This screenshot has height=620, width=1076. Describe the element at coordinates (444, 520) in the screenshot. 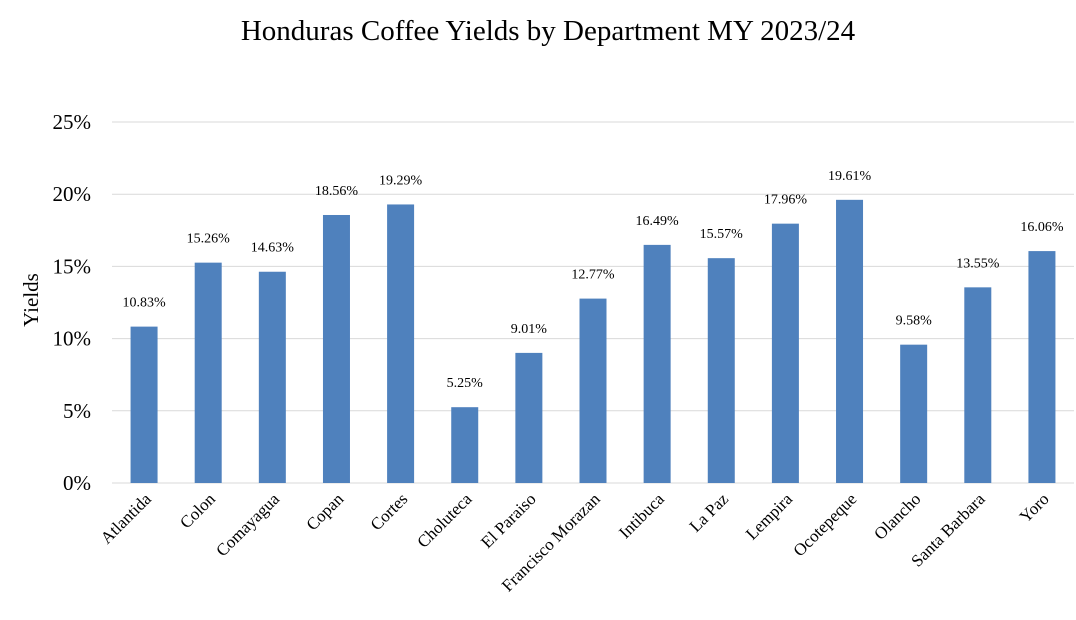

I see `category-label: Choluteca` at that location.